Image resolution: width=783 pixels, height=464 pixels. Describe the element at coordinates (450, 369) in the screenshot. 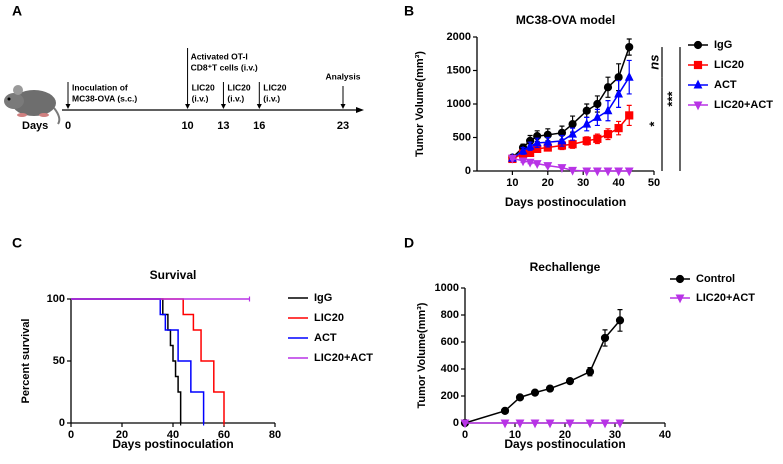

I see `y-tick-label: 400` at that location.